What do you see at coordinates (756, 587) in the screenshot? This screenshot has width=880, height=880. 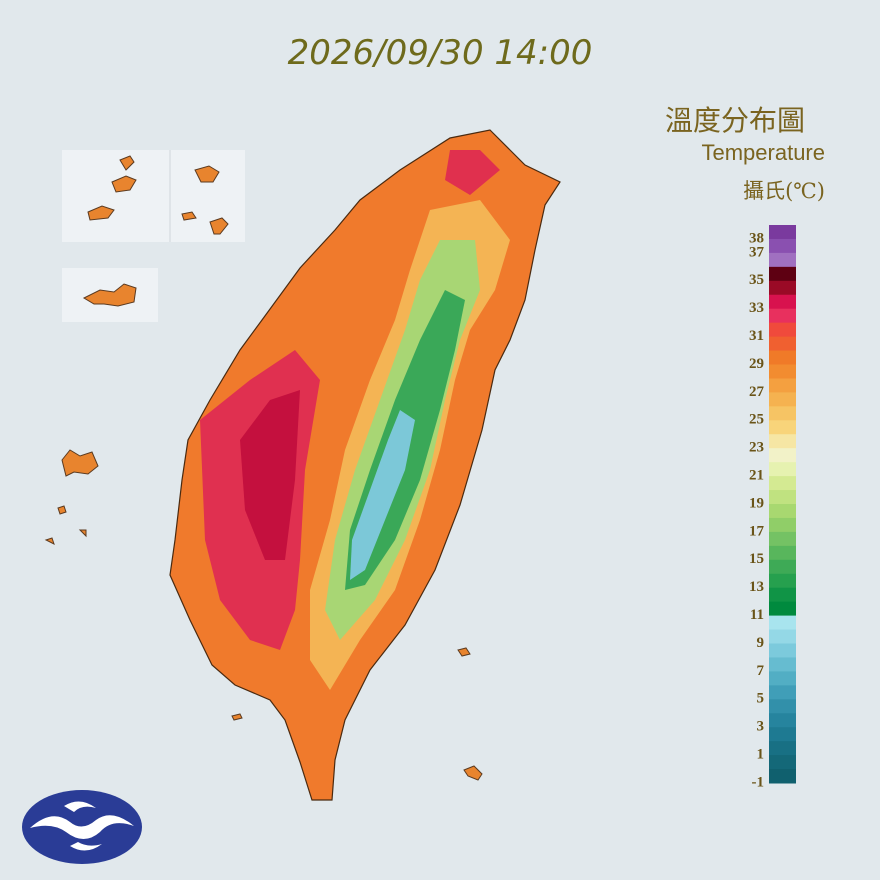 I see `legend-tick-label: 13` at bounding box center [756, 587].